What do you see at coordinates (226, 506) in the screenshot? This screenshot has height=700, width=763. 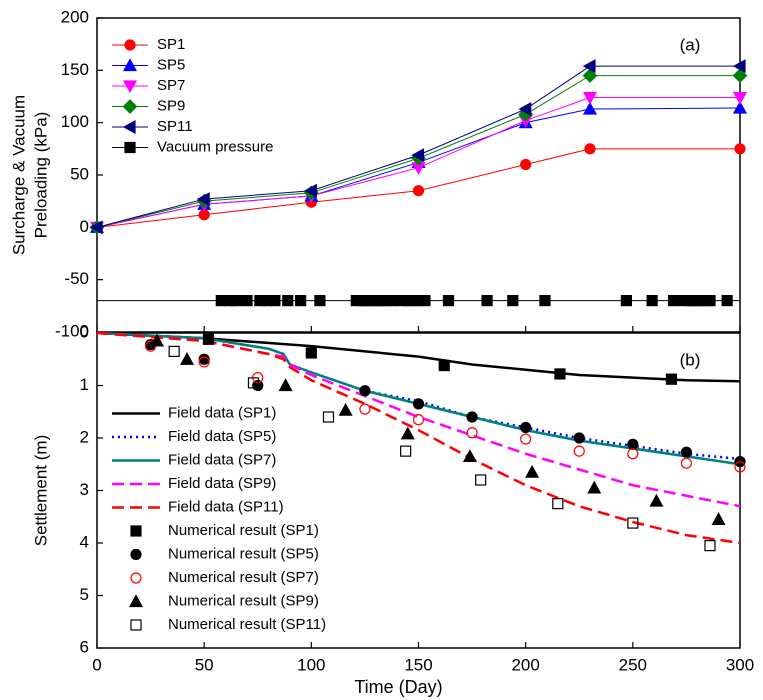 I see `legend-label: Field data (SP11)` at bounding box center [226, 506].